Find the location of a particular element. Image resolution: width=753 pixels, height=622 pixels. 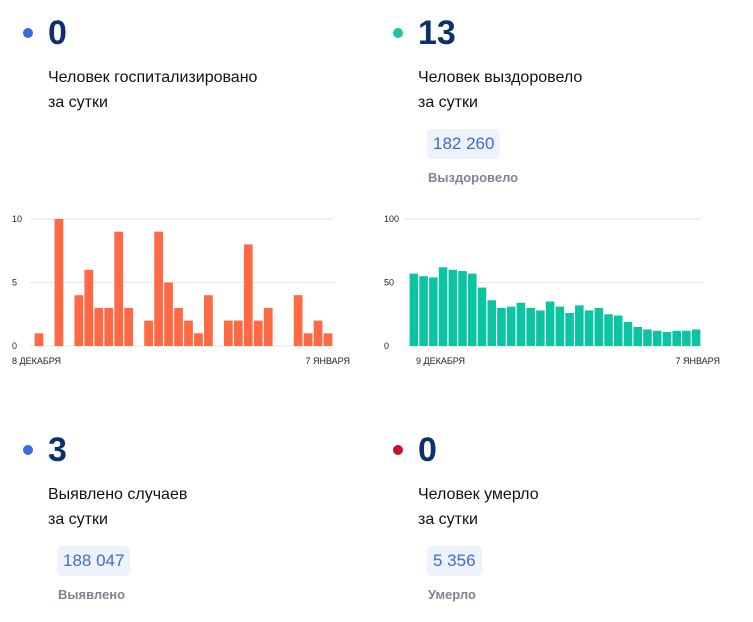

deaths-total: 5 356 is located at coordinates (454, 561).